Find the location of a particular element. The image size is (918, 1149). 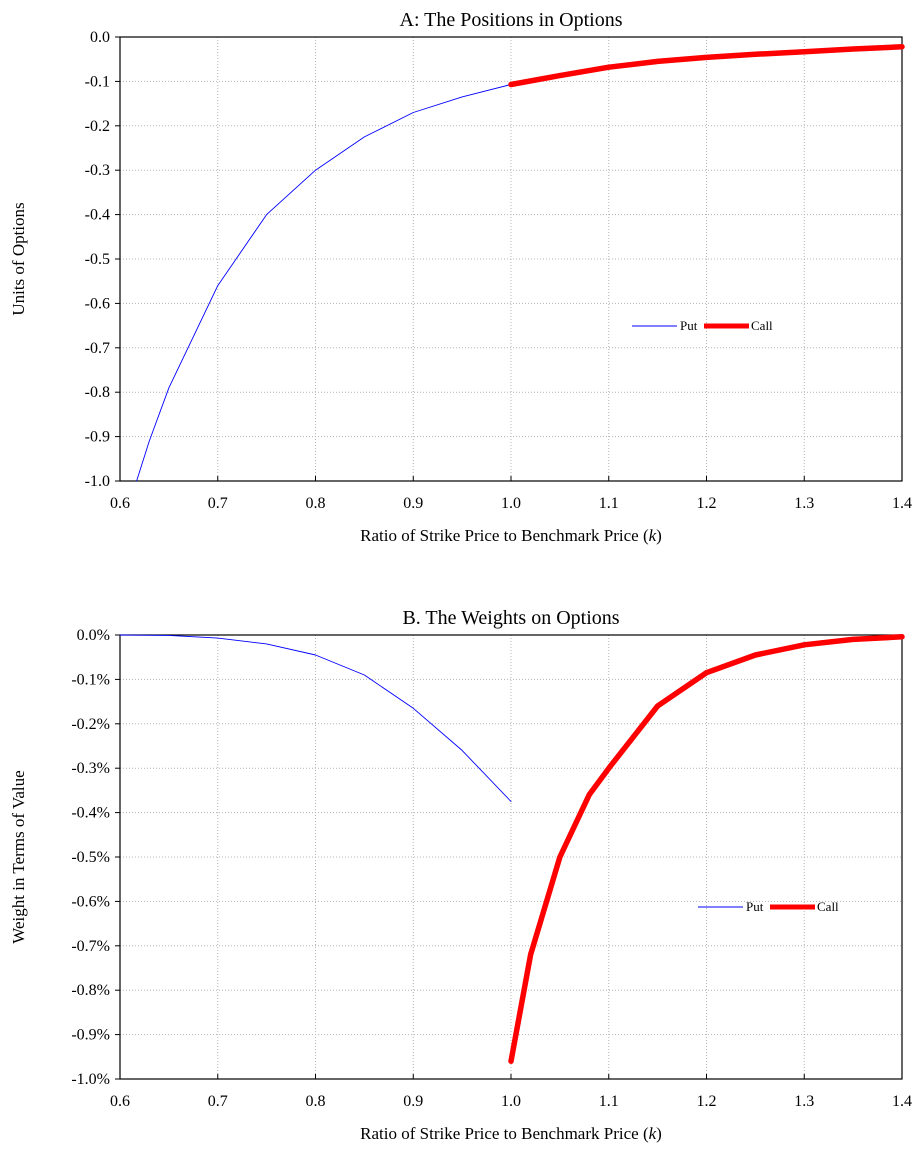

chart-a-xtick-label: 1.3 is located at coordinates (804, 503).